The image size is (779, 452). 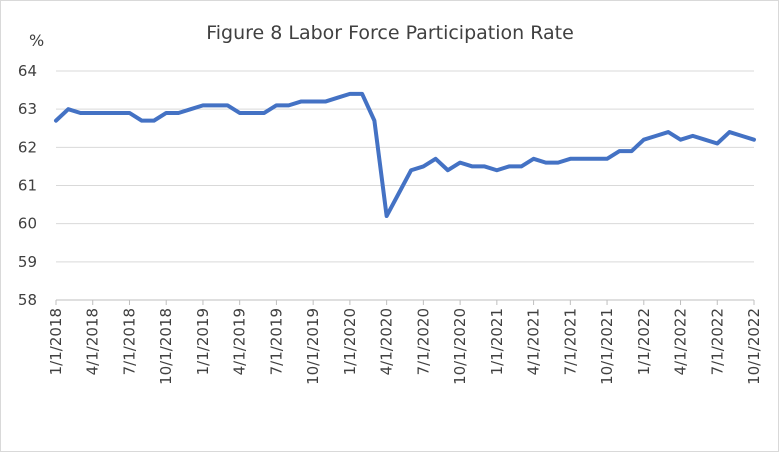 I want to click on x-tick-label: 7/1/2020, so click(x=423, y=341).